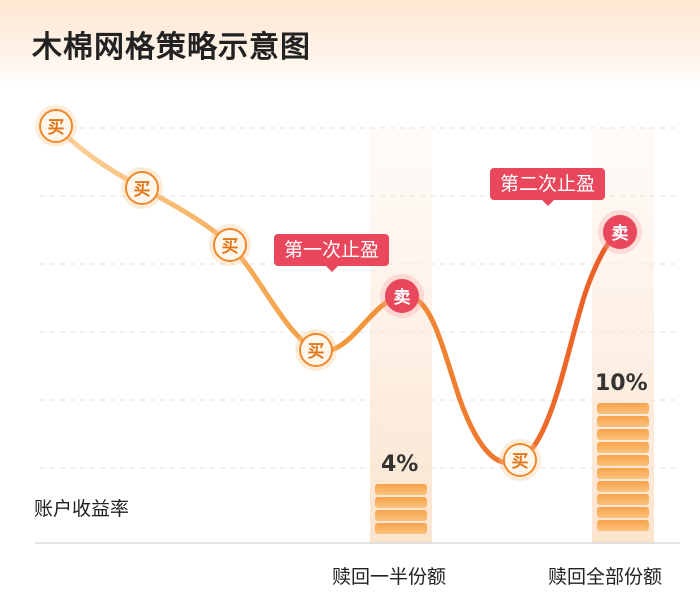 The height and width of the screenshot is (609, 700). I want to click on stage-2-badge-text: 第二次止盈, so click(548, 184).